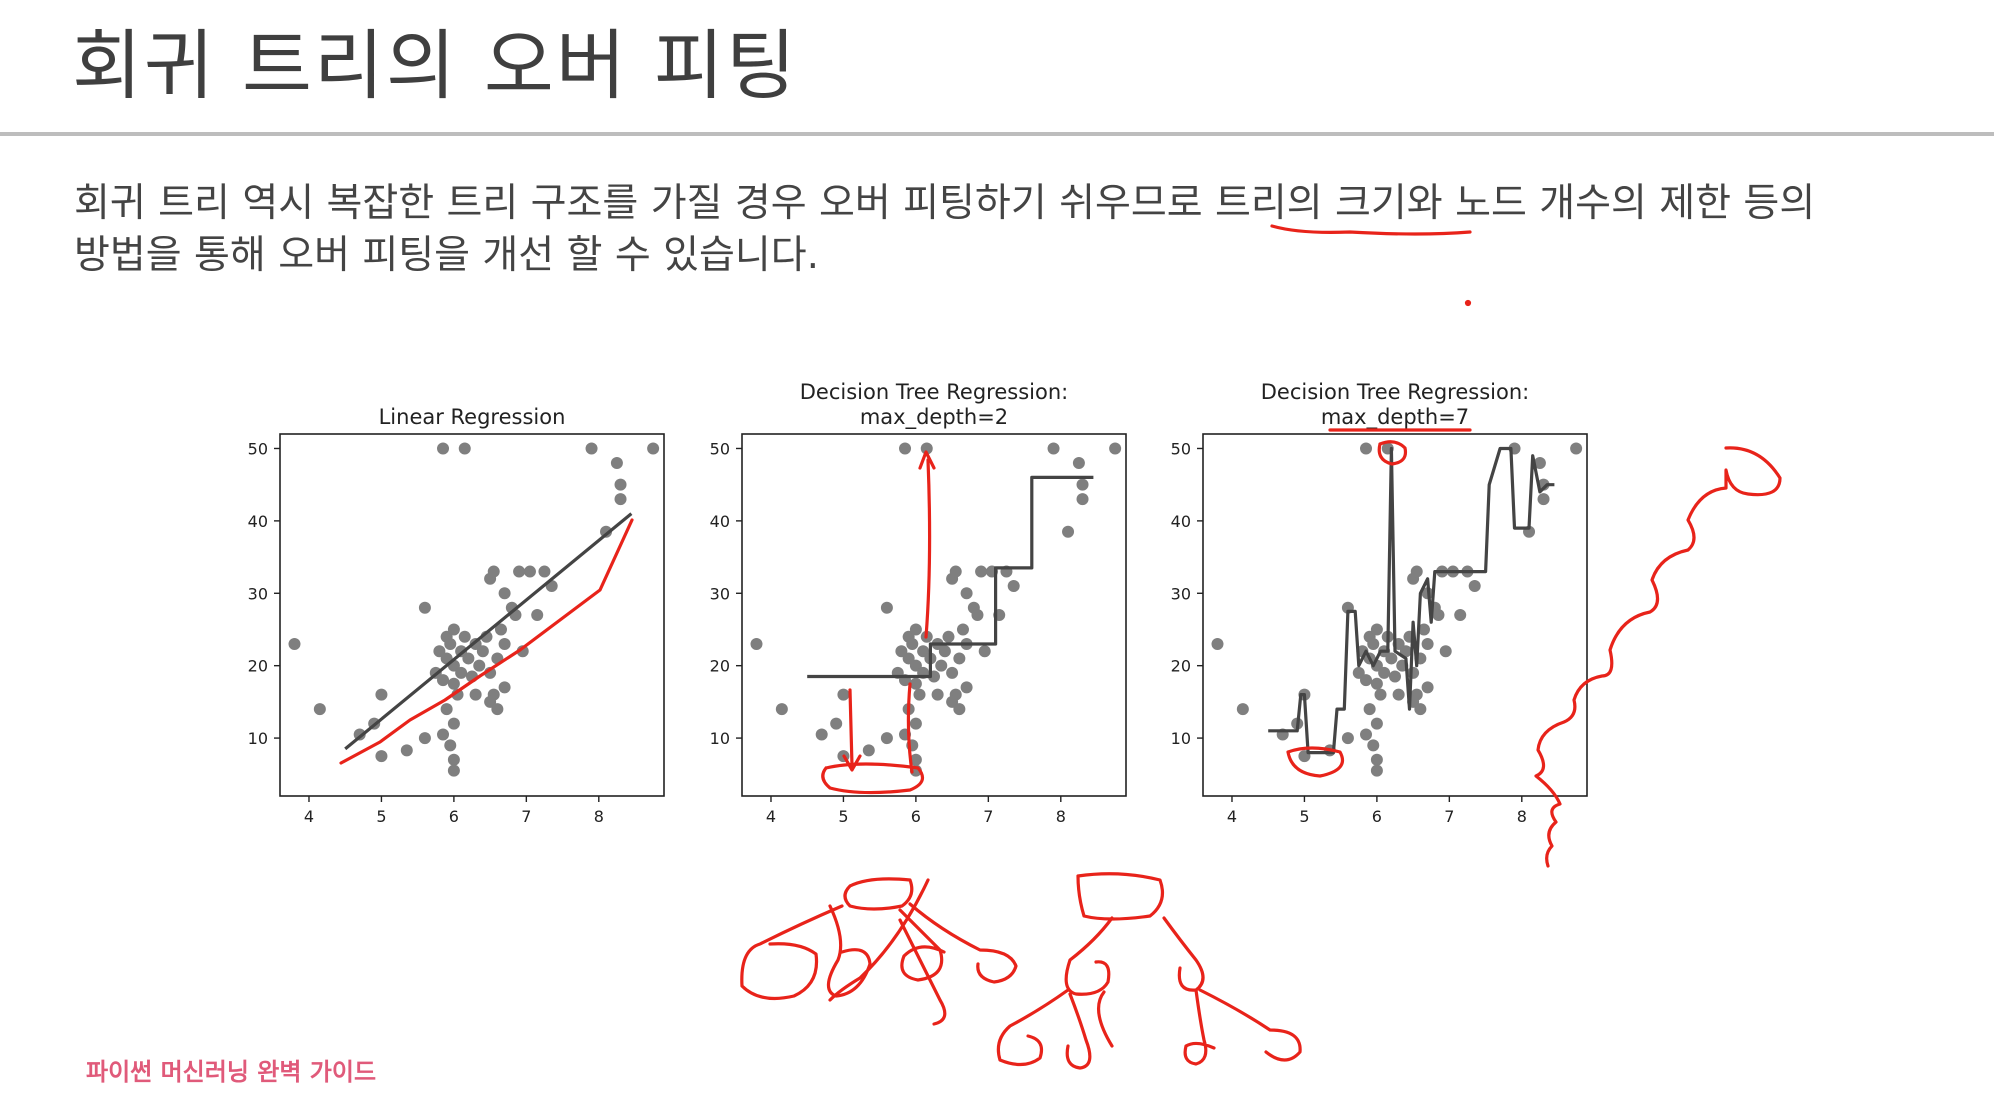 This screenshot has width=1994, height=1110. What do you see at coordinates (843, 816) in the screenshot?
I see `x-tick-label: 5` at bounding box center [843, 816].